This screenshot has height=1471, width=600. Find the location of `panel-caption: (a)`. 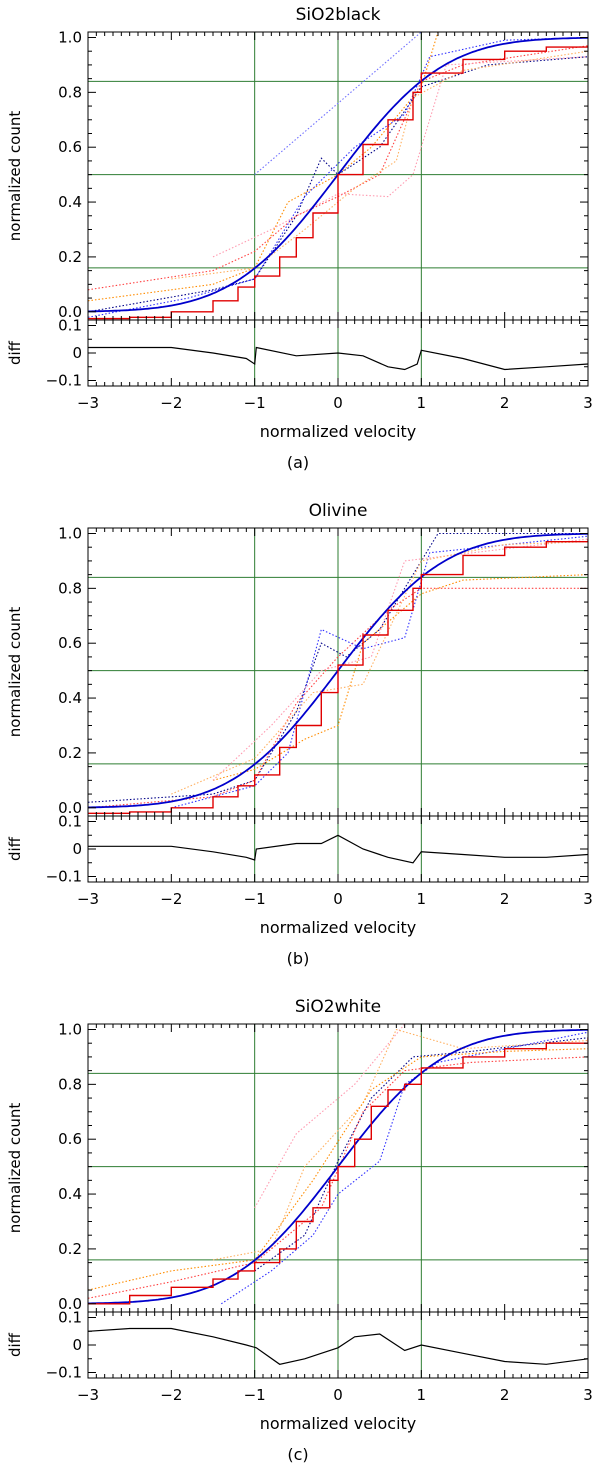

panel-caption: (a) is located at coordinates (298, 462).